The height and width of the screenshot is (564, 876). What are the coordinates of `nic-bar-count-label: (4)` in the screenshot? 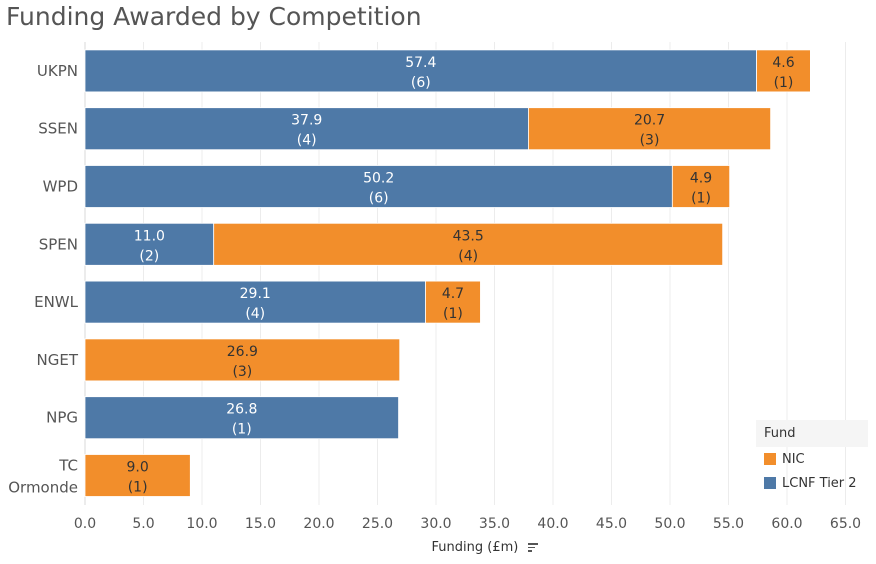 It's located at (468, 256).